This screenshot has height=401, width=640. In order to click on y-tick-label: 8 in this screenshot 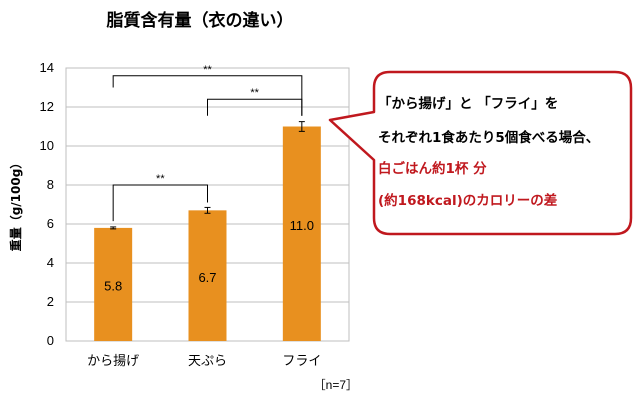, I will do `click(50, 184)`.